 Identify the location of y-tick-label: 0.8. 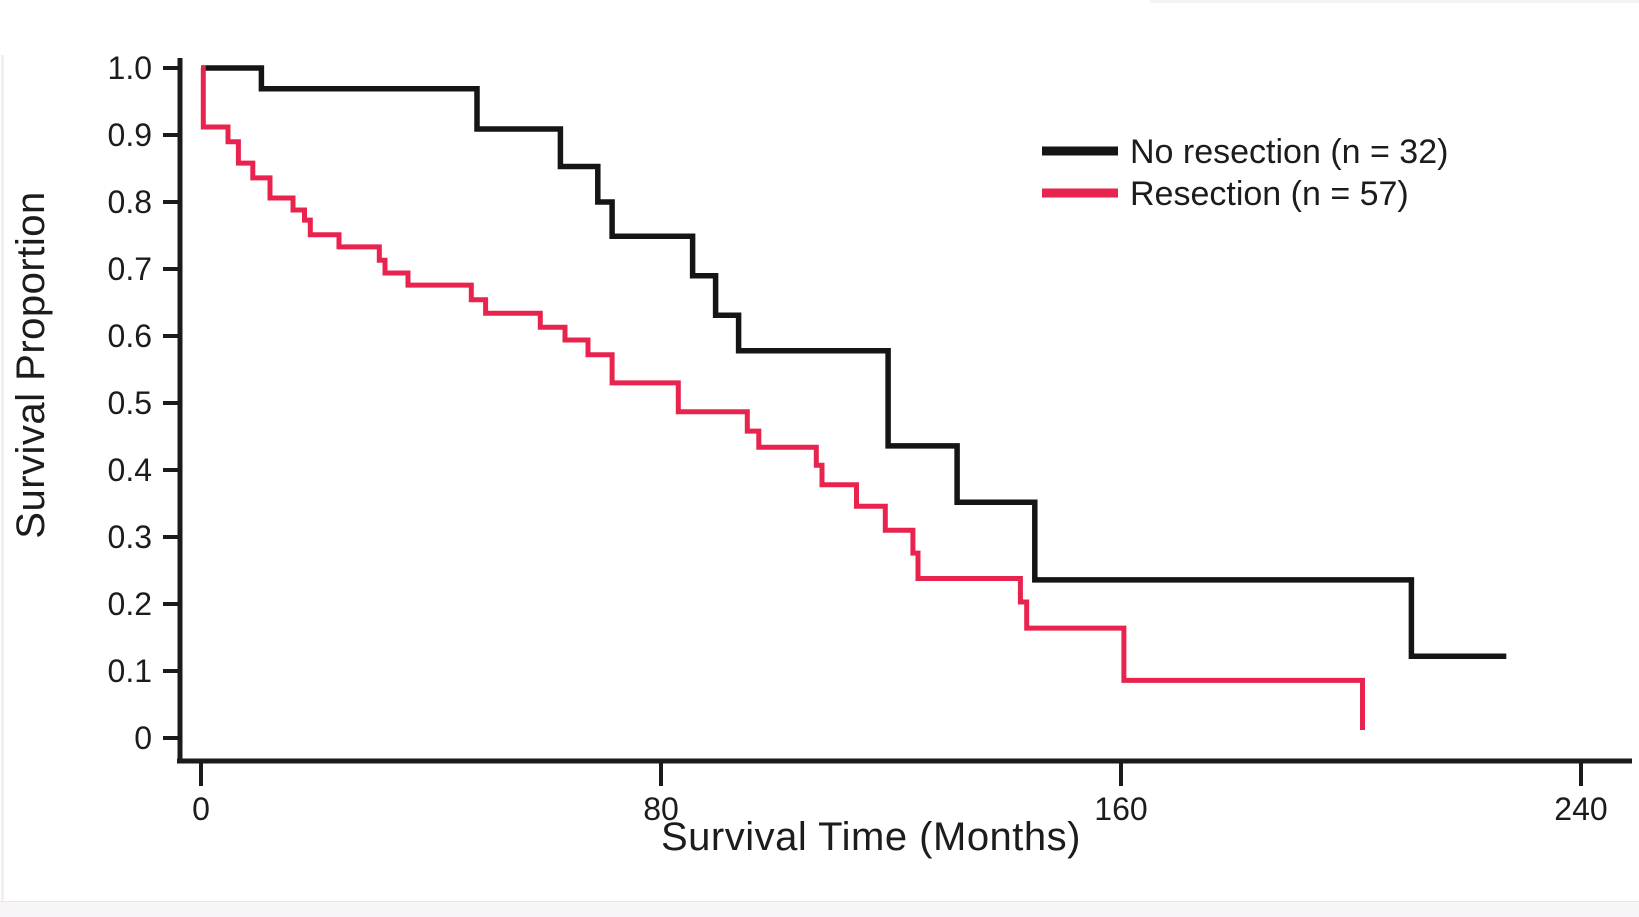
(130, 202).